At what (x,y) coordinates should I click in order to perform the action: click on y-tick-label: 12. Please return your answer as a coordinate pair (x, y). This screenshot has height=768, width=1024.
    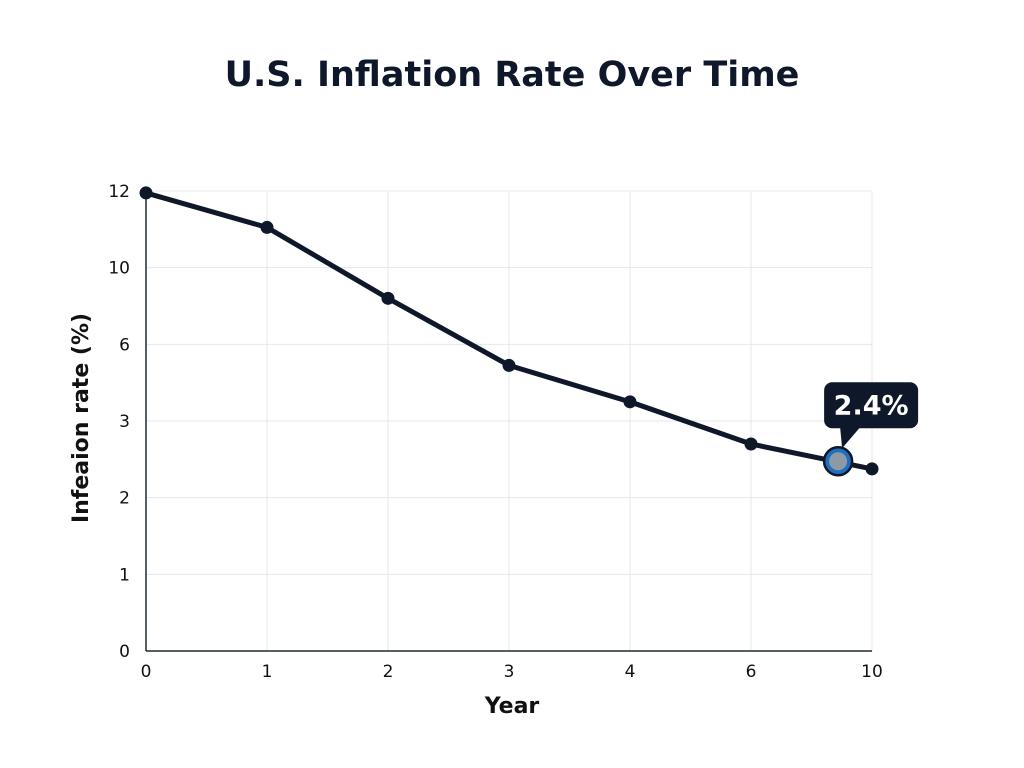
    Looking at the image, I should click on (119, 192).